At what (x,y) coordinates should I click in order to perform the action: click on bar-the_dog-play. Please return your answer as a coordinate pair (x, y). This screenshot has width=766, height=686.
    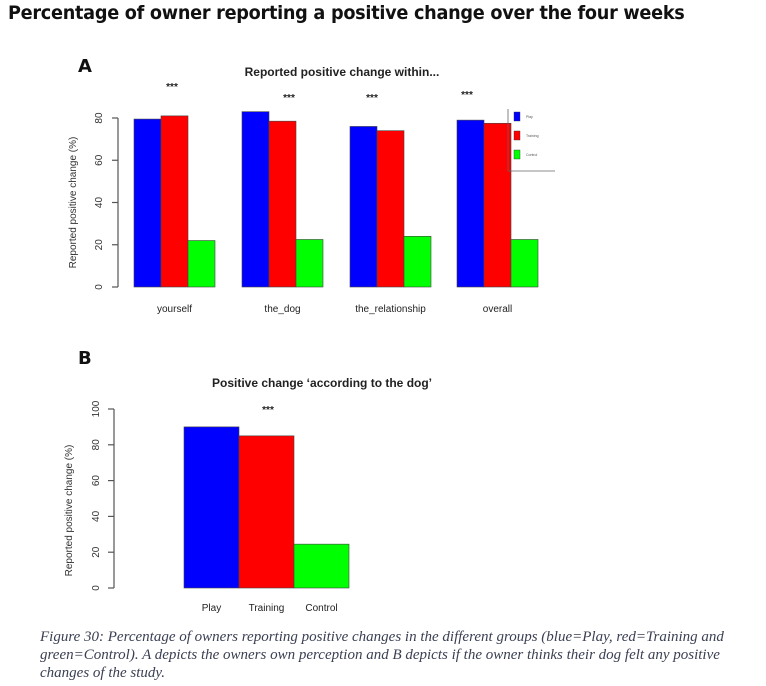
    Looking at the image, I should click on (255, 199).